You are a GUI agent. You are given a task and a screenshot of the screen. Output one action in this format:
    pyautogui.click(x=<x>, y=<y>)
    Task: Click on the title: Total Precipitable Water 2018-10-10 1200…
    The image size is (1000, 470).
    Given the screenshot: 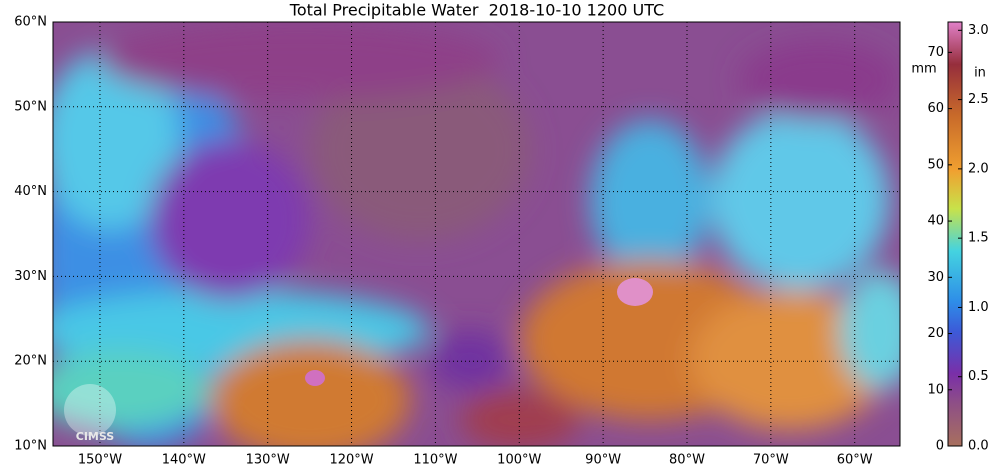 What is the action you would take?
    pyautogui.click(x=476, y=10)
    